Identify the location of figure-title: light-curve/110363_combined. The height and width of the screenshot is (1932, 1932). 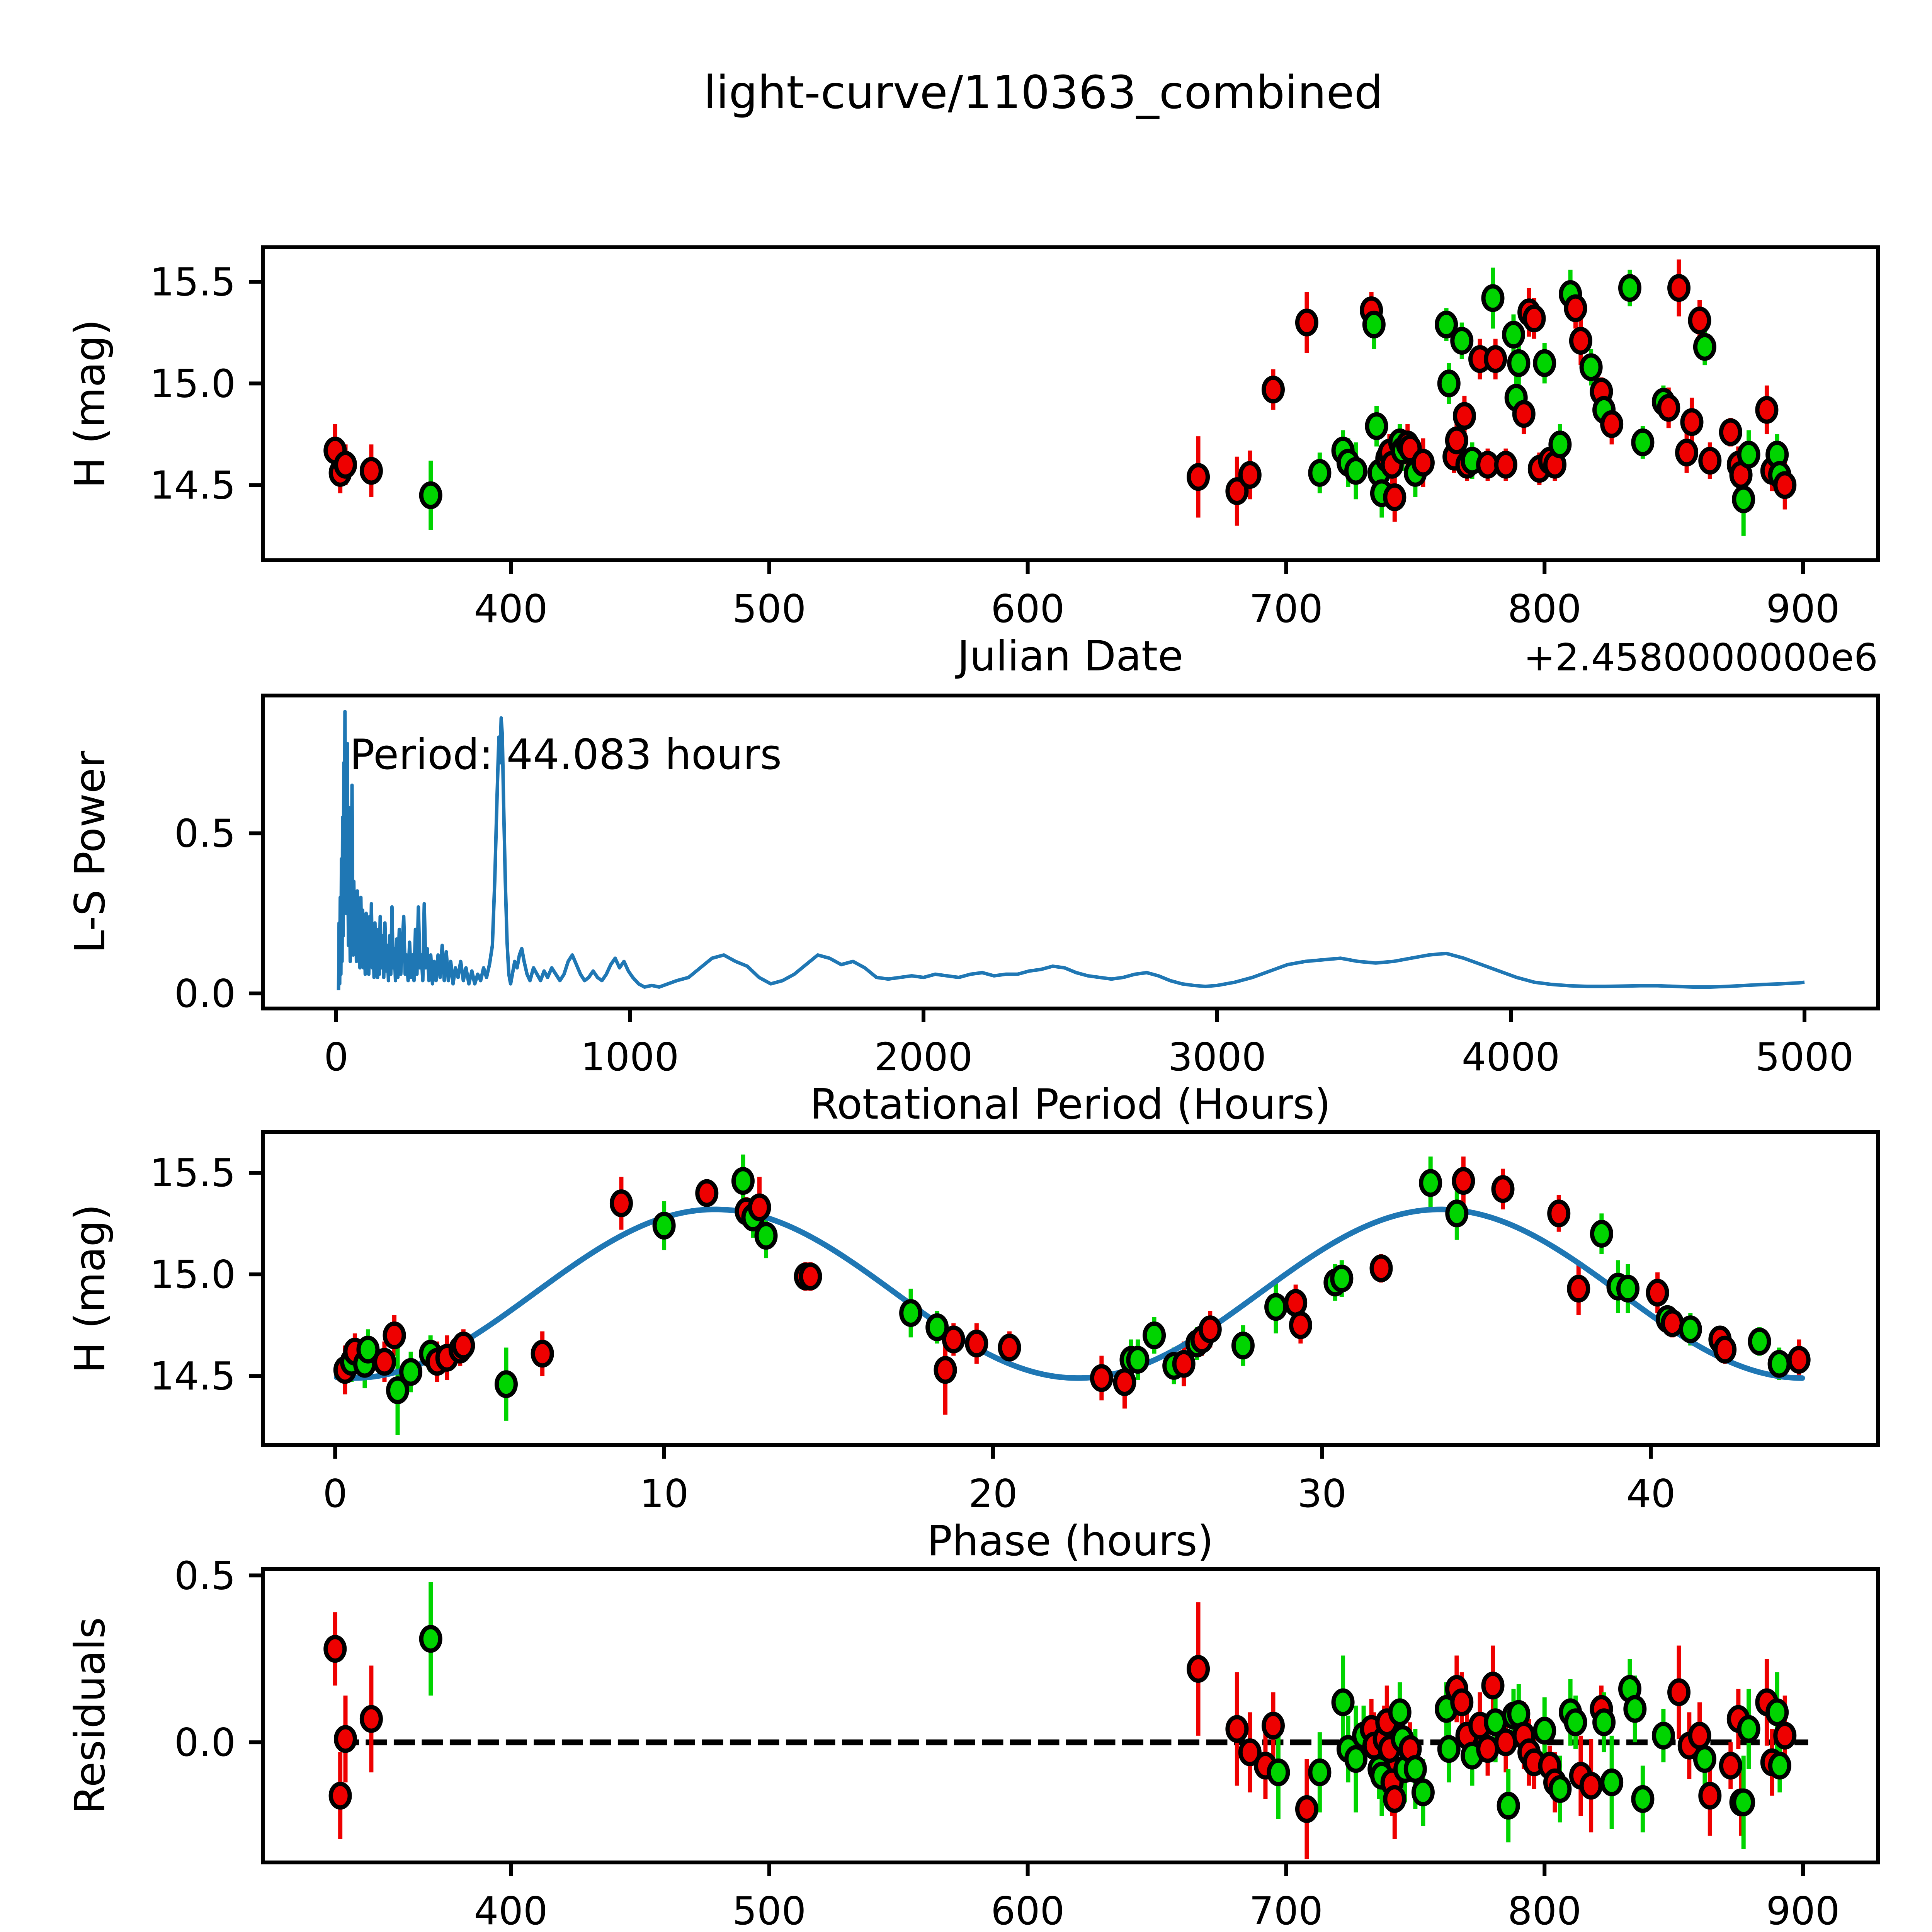
(1043, 93).